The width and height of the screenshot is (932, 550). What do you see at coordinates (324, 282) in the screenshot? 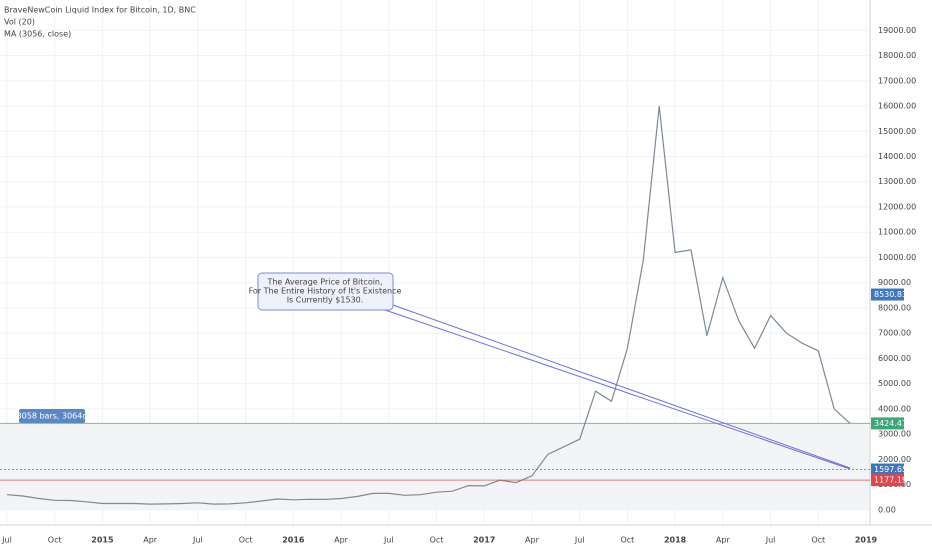
I see `annotation-text: The Average Price of Bitcoin,` at bounding box center [324, 282].